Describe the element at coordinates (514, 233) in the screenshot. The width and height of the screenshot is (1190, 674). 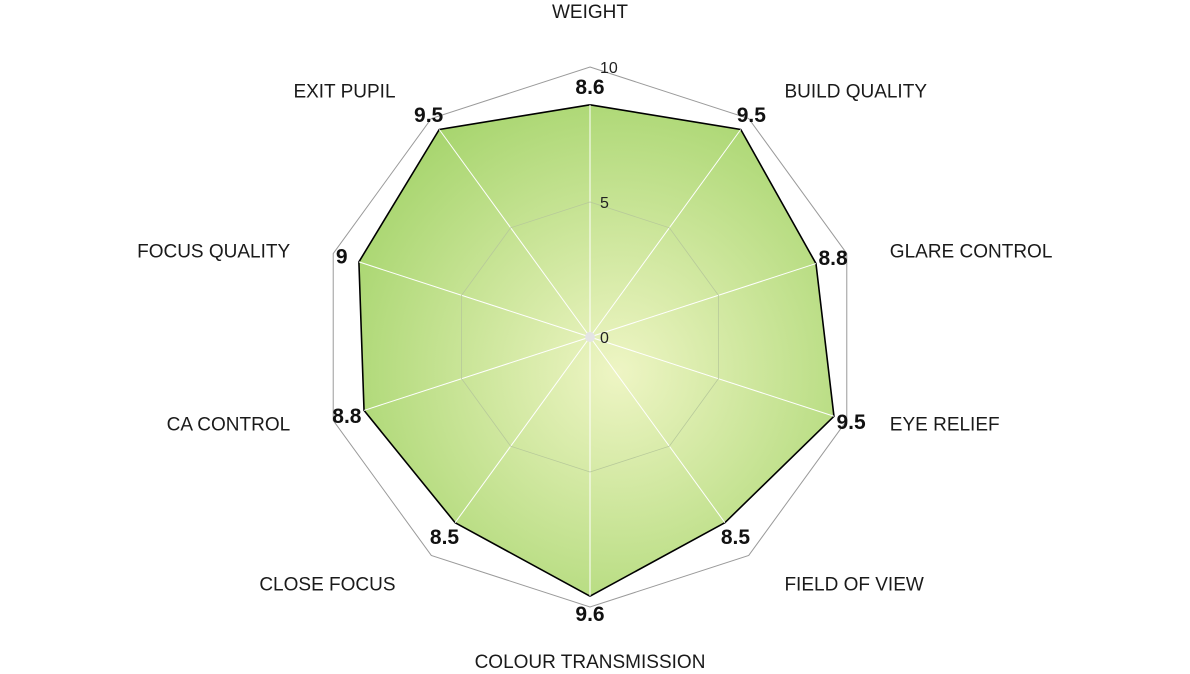
I see `spoke-exit-pupil` at that location.